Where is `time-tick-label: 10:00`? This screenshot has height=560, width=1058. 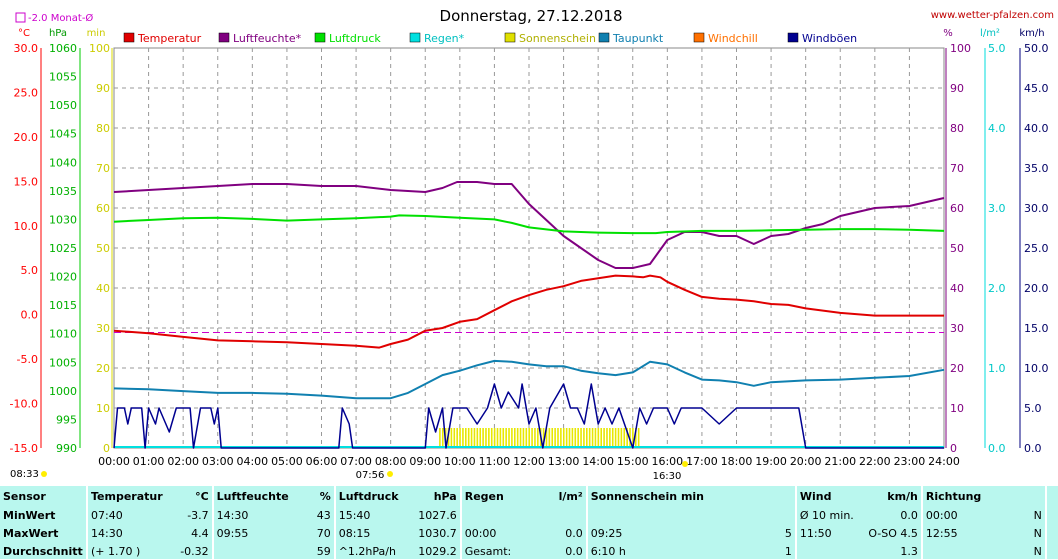 time-tick-label: 10:00 is located at coordinates (460, 461).